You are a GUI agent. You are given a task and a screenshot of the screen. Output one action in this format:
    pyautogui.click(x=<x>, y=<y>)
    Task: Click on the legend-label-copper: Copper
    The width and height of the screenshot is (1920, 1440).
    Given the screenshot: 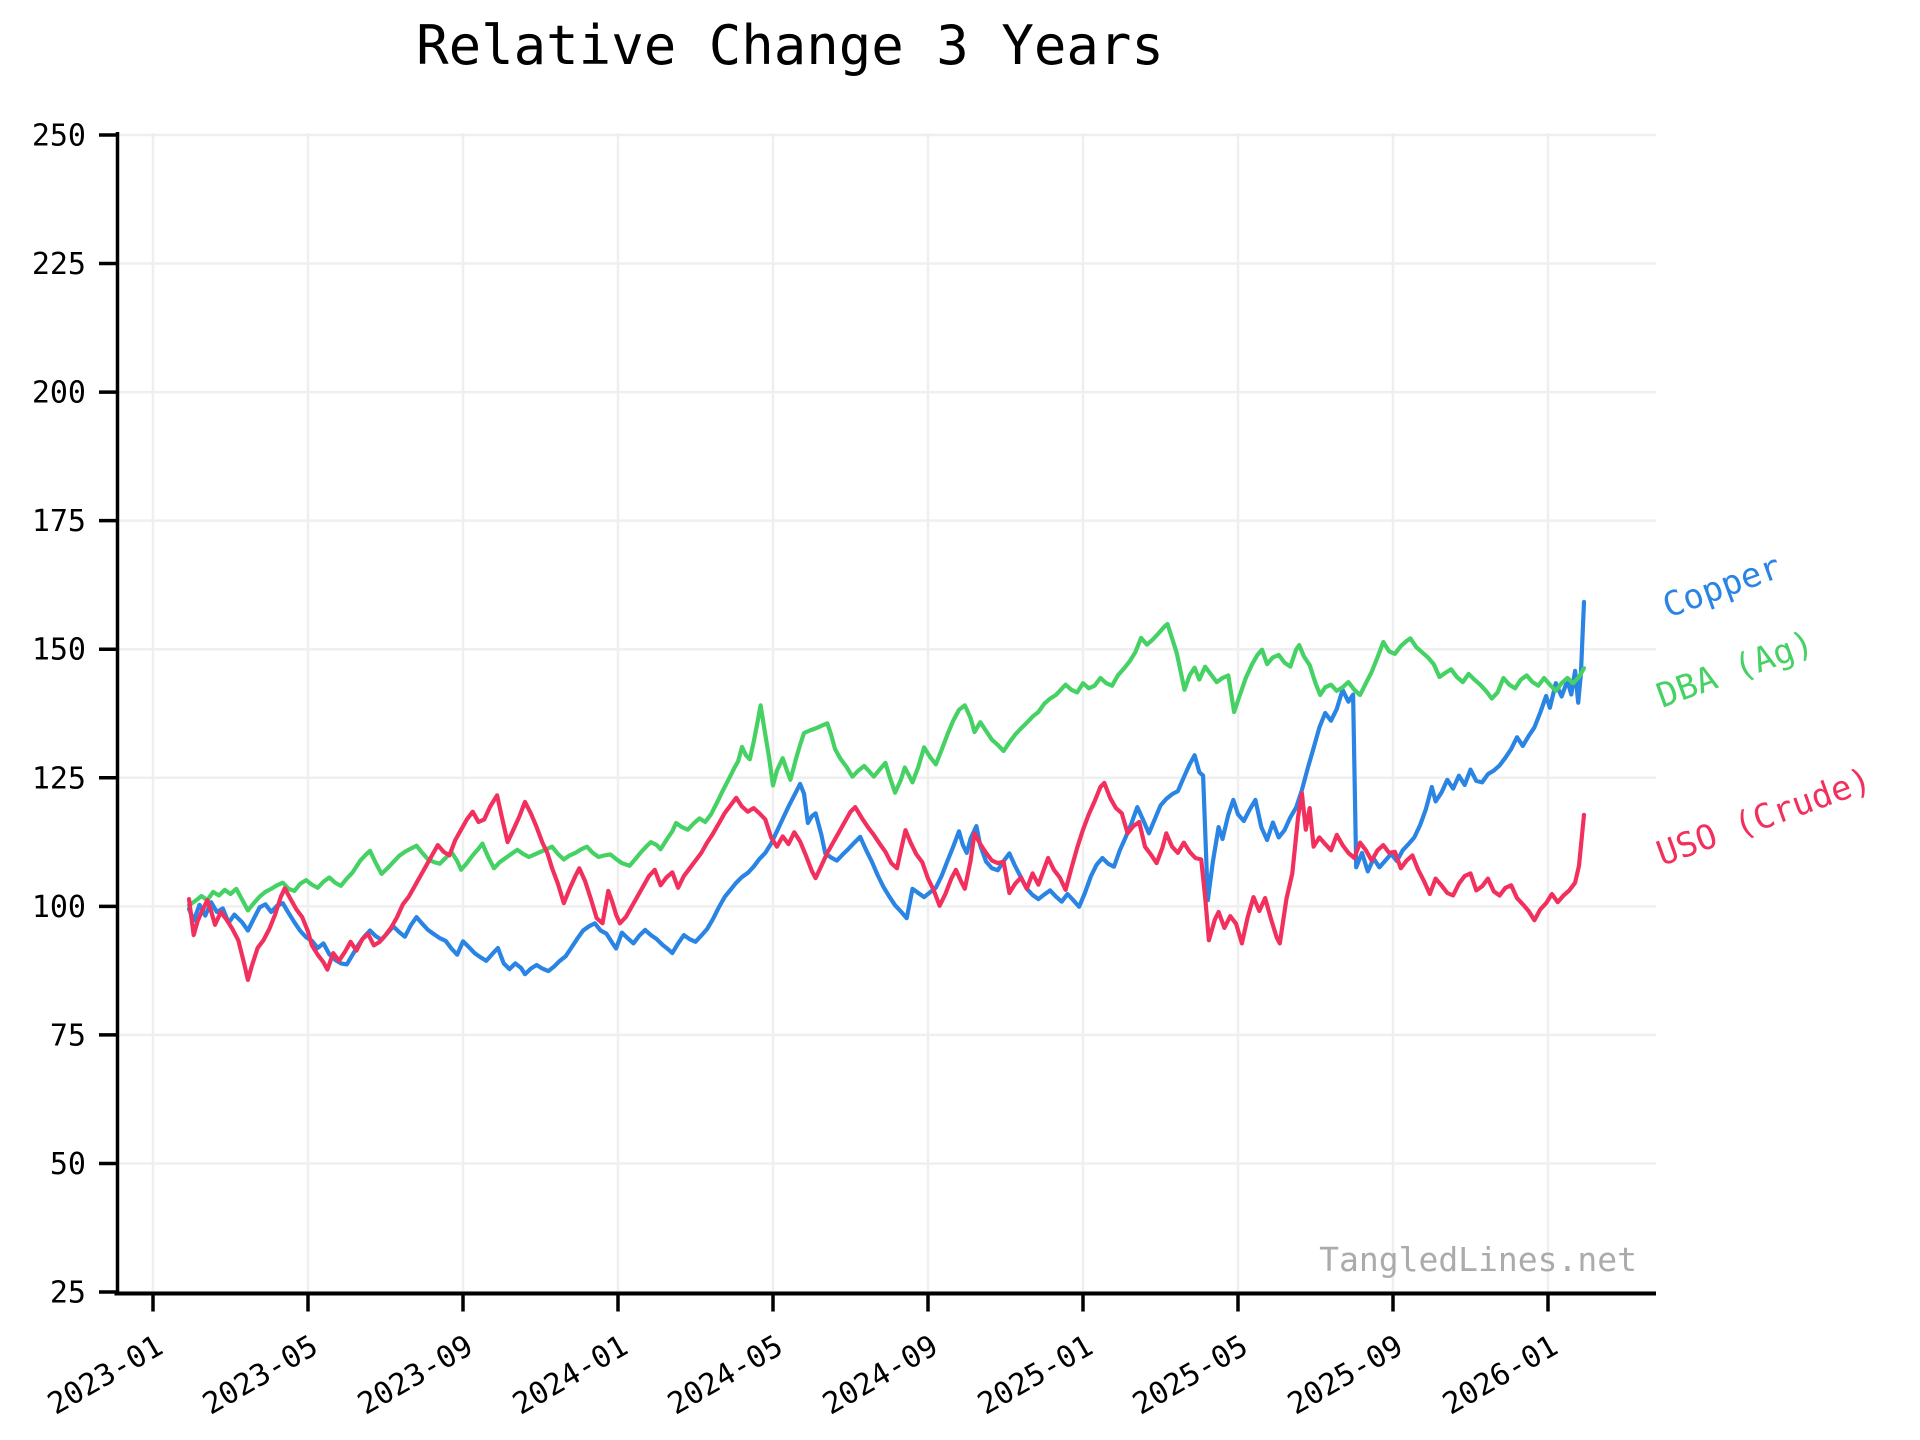 What is the action you would take?
    pyautogui.click(x=1721, y=587)
    